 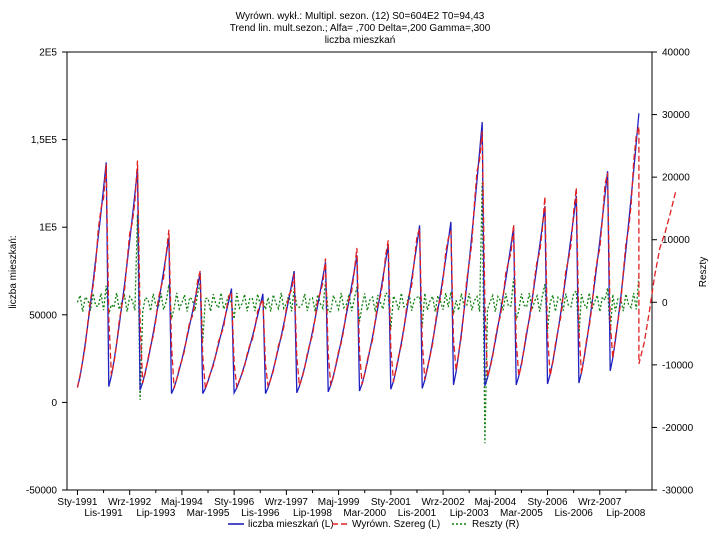 What do you see at coordinates (391, 502) in the screenshot?
I see `x-tick-label: Sty-2001` at bounding box center [391, 502].